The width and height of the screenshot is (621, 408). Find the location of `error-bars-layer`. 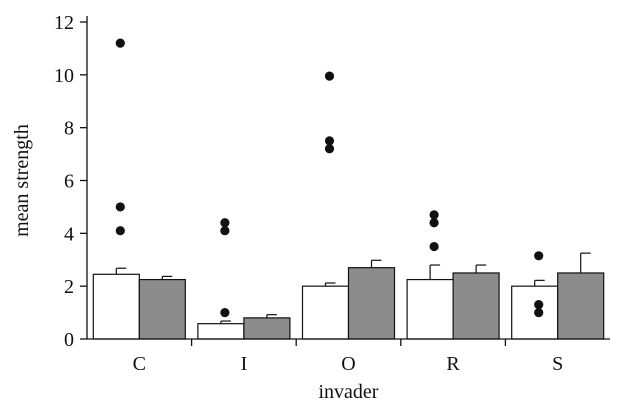

error-bars-layer is located at coordinates (353, 288).